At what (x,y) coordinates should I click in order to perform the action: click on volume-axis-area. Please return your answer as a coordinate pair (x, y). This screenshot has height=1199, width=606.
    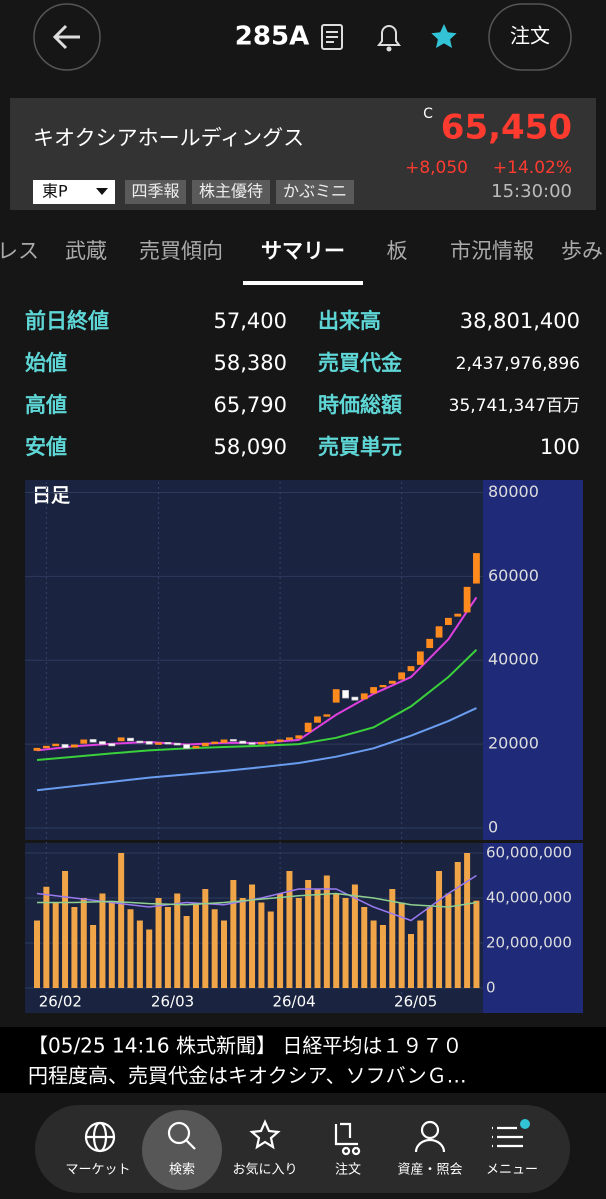
    Looking at the image, I should click on (533, 928).